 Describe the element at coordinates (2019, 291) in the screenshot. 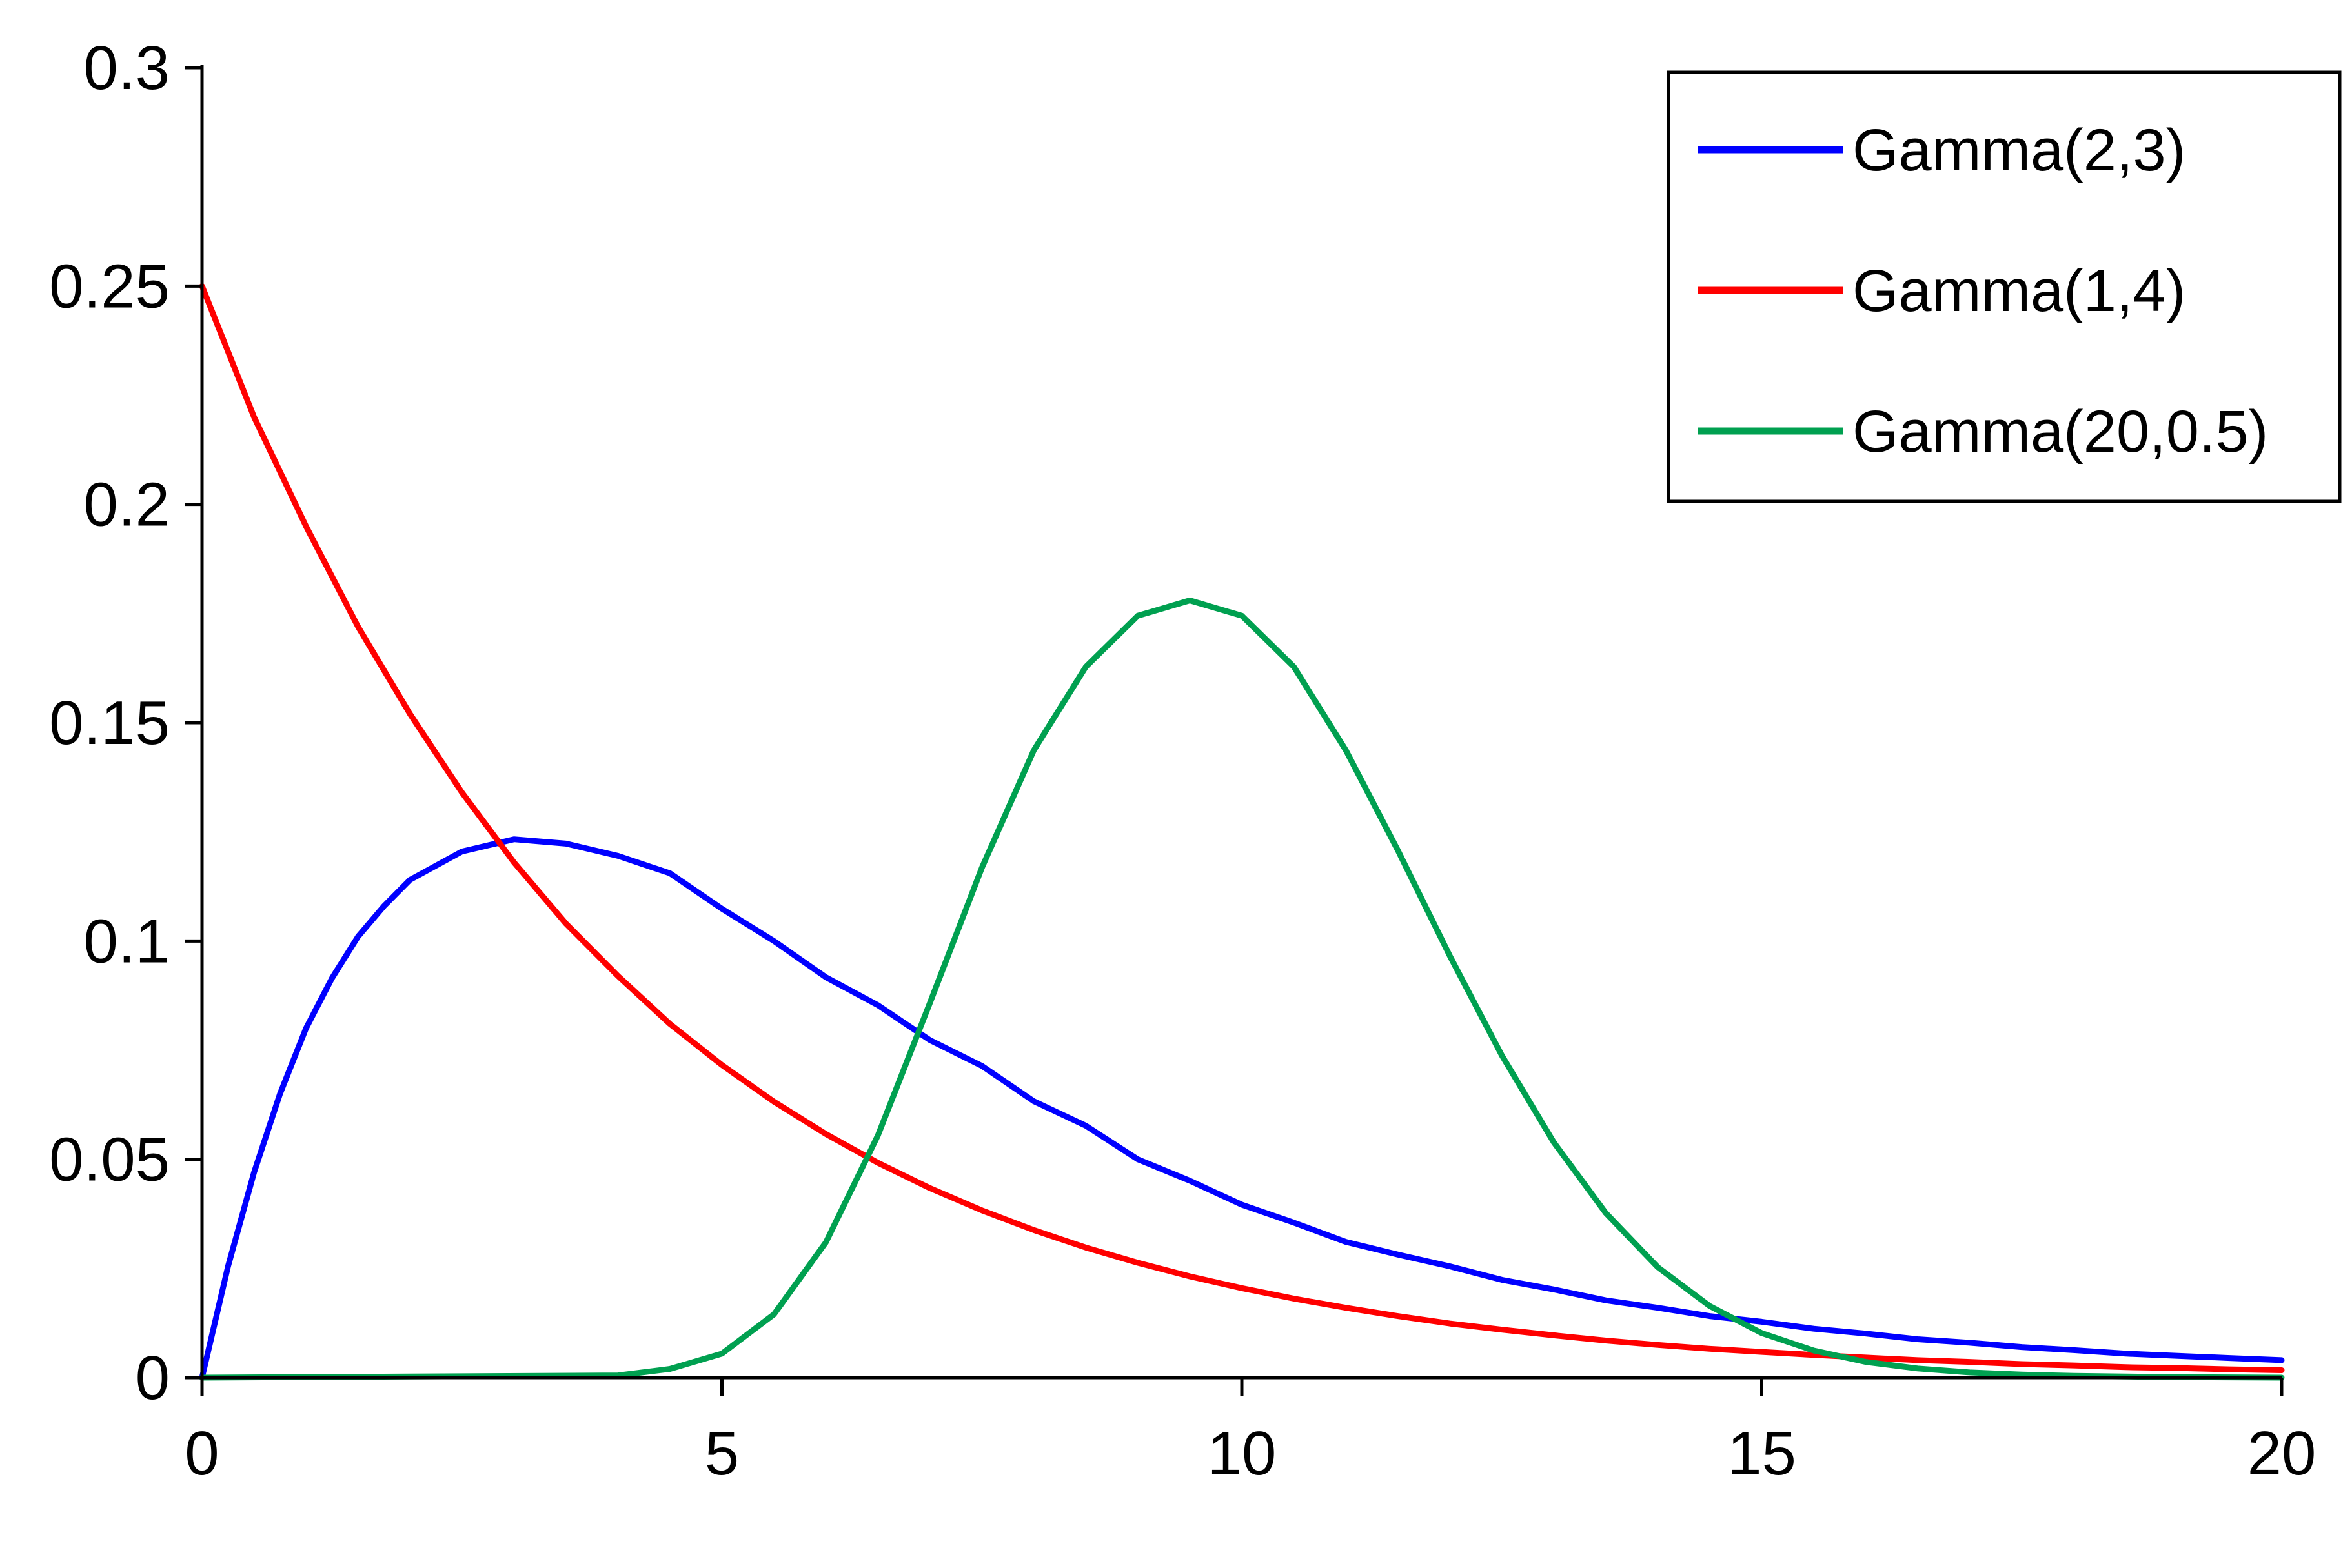

I see `legend-label-1: Gamma(1,4)` at that location.